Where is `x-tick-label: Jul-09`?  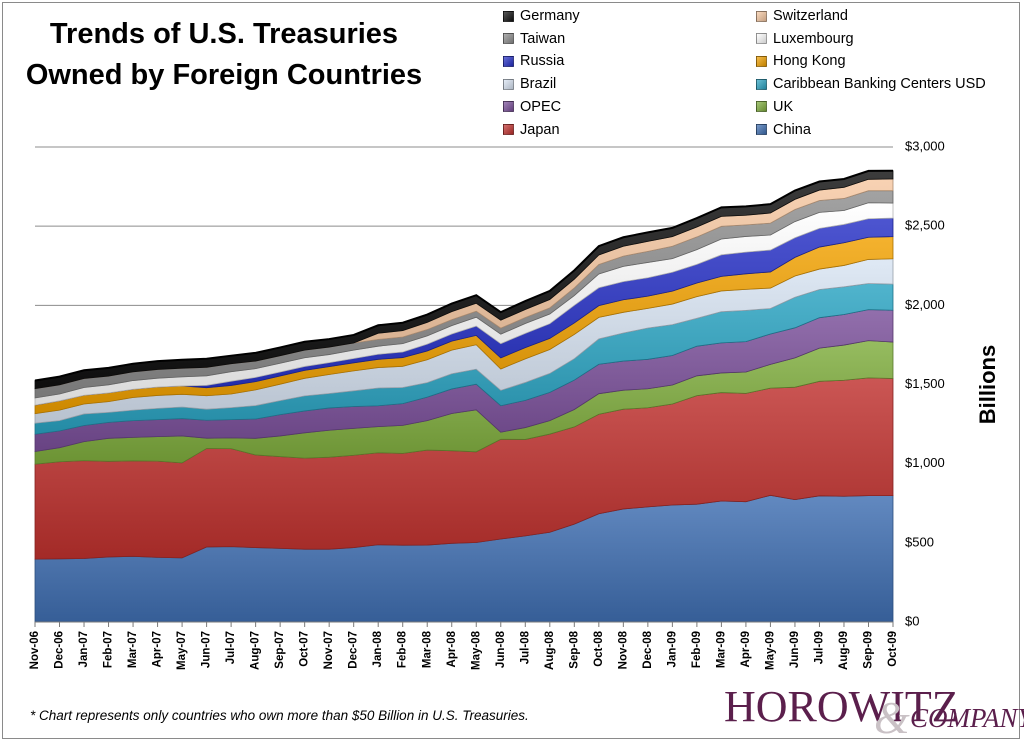
x-tick-label: Jul-09 is located at coordinates (819, 647).